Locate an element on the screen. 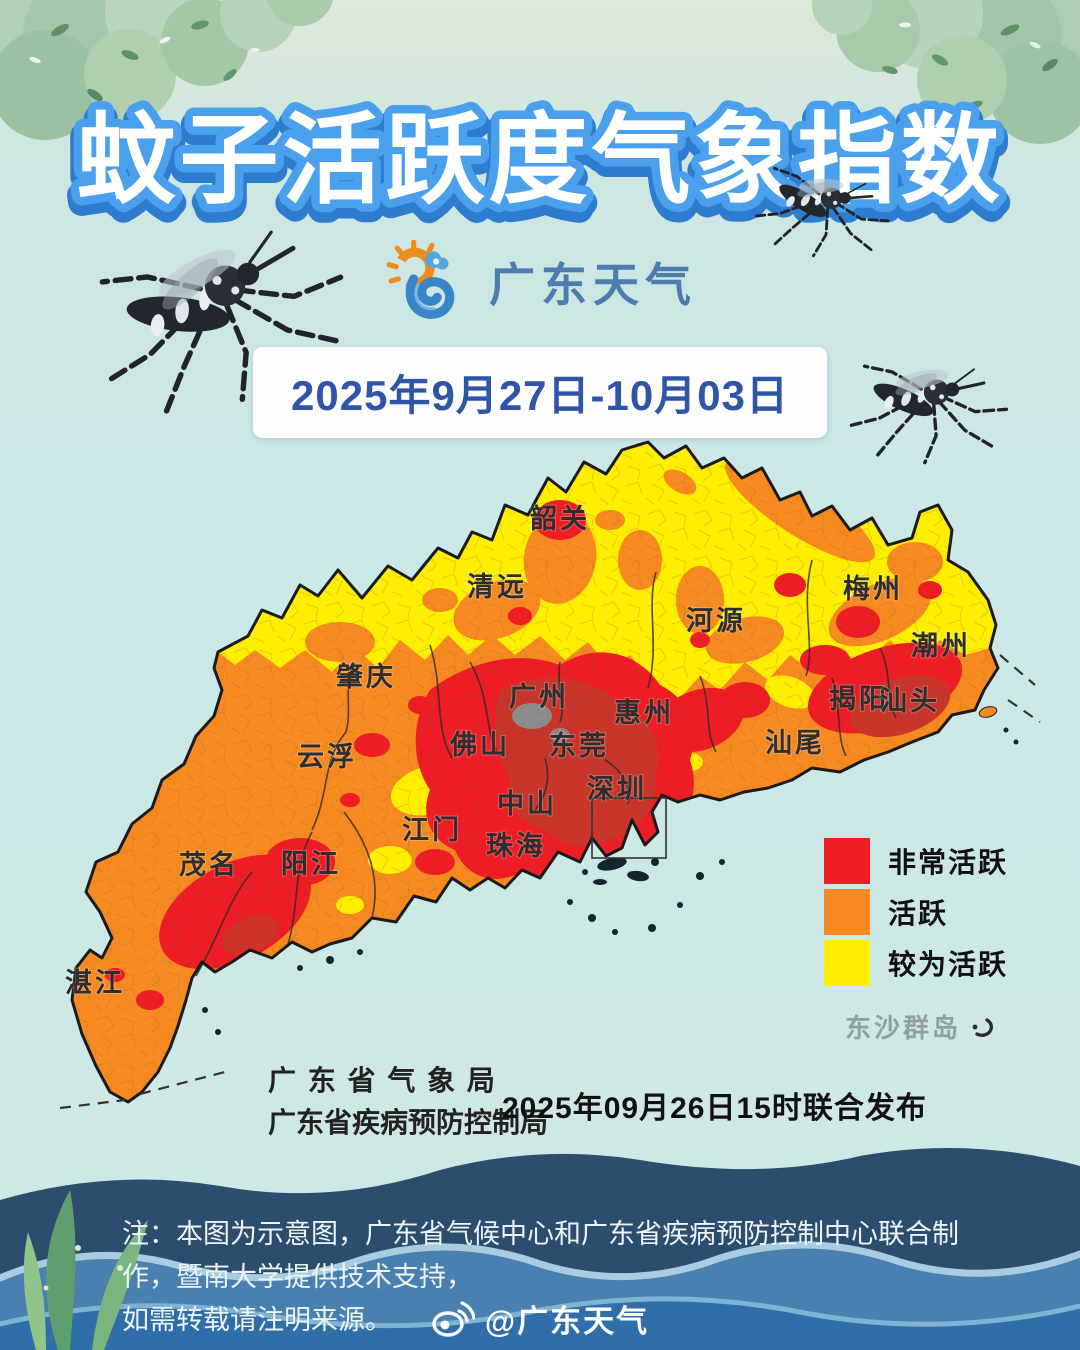 This screenshot has width=1080, height=1350. legend-swatch-active is located at coordinates (847, 912).